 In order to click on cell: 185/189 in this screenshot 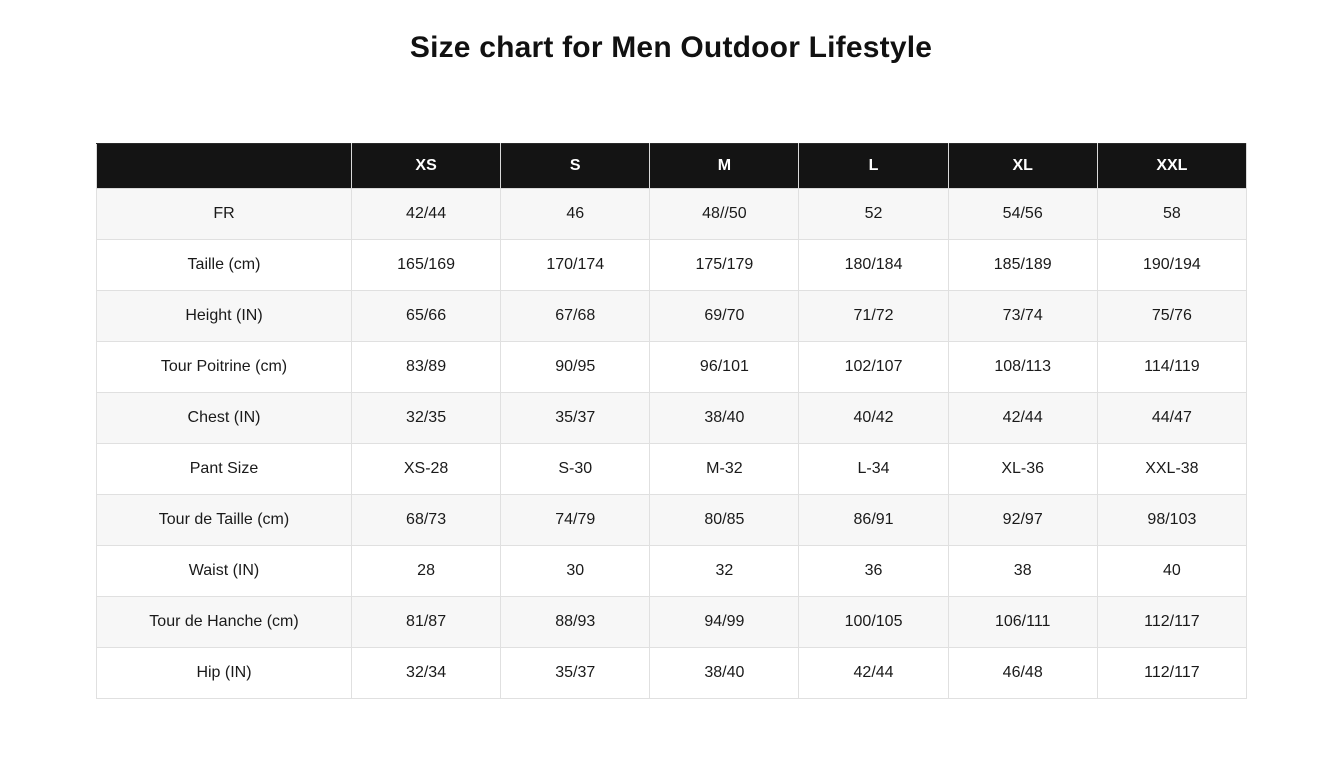, I will do `click(1022, 265)`.